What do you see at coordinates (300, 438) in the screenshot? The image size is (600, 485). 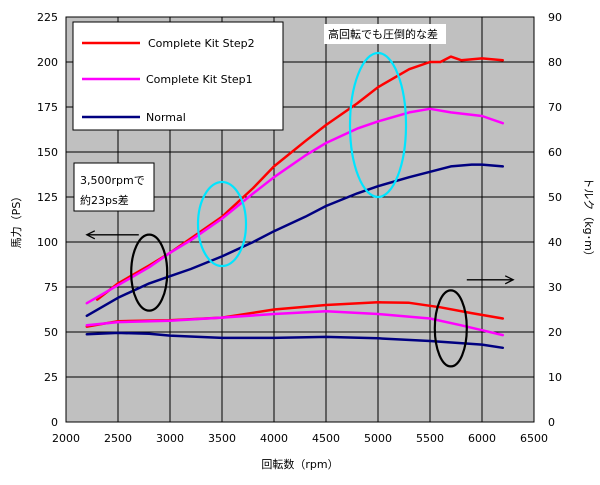 I see `x-axis-ticks: 2000 2500 3000 3500 4000 4500 5000 5500 6000 6500` at bounding box center [300, 438].